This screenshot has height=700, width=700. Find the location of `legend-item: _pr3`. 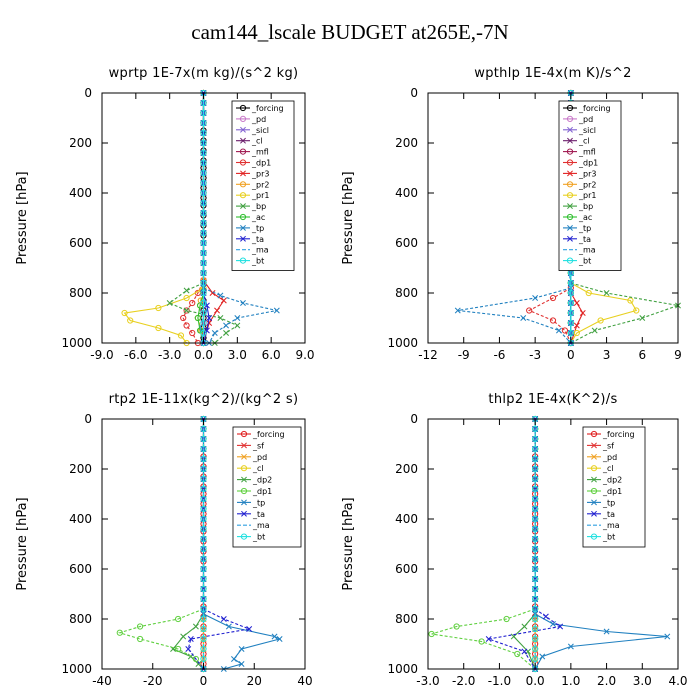

legend-item: _pr3 is located at coordinates (252, 173).